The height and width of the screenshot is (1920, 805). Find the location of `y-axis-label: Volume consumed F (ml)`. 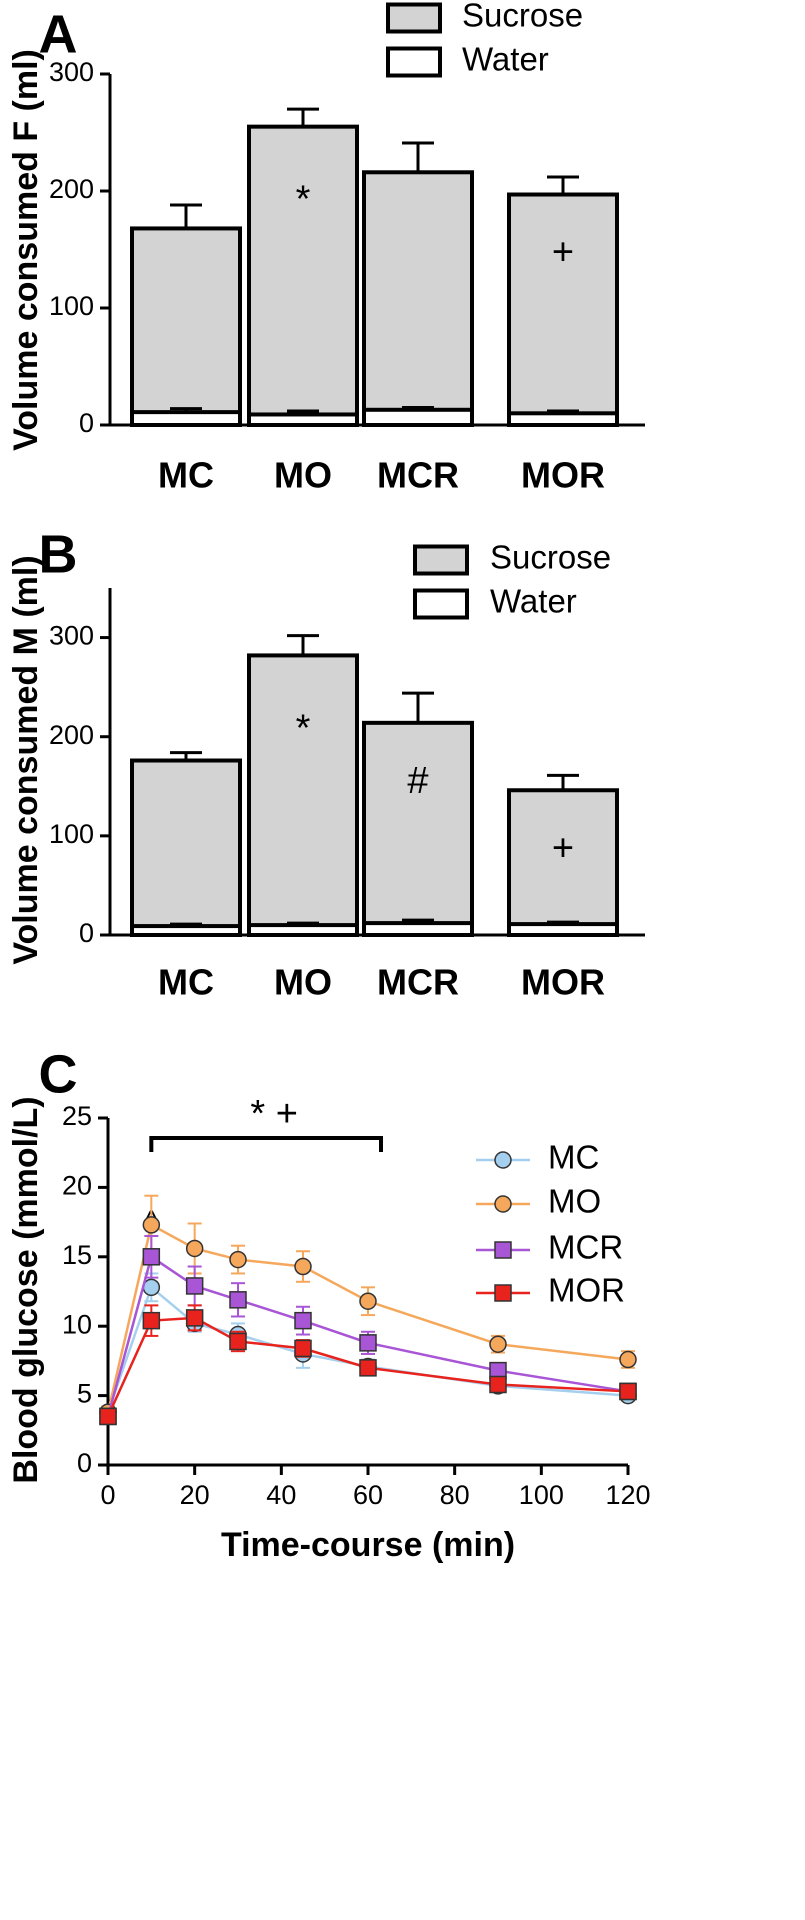

y-axis-label: Volume consumed F (ml) is located at coordinates (26, 250).